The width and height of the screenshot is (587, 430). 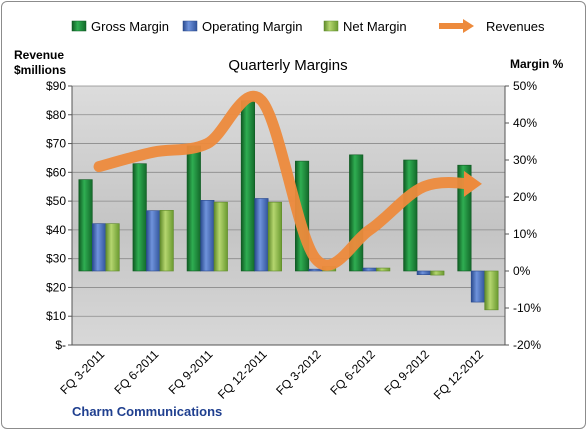 I want to click on legend-swatch-gross-margin, so click(x=79, y=26).